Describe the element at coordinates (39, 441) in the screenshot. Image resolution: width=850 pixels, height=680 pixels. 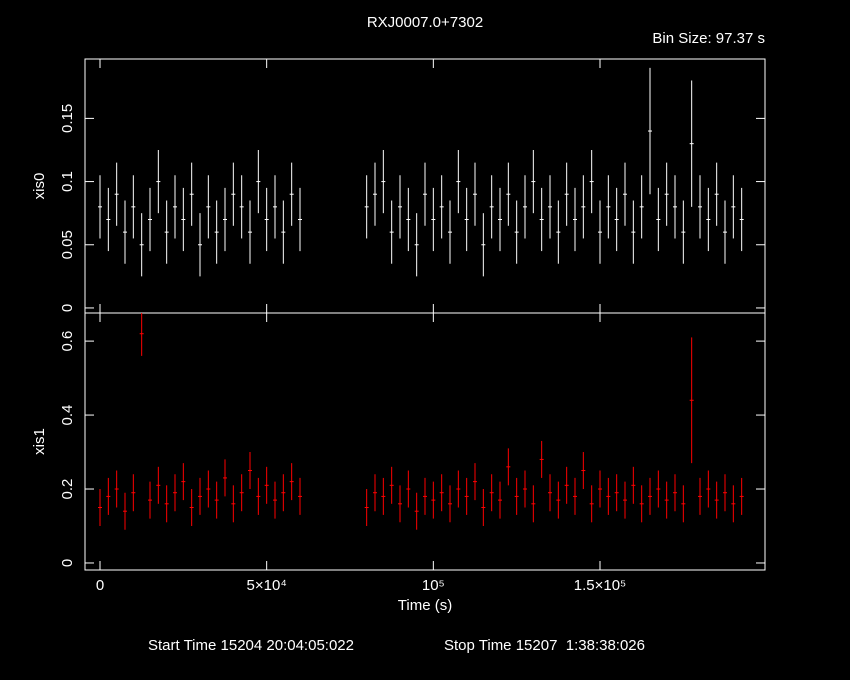
I see `y-axis-label: xis1` at that location.